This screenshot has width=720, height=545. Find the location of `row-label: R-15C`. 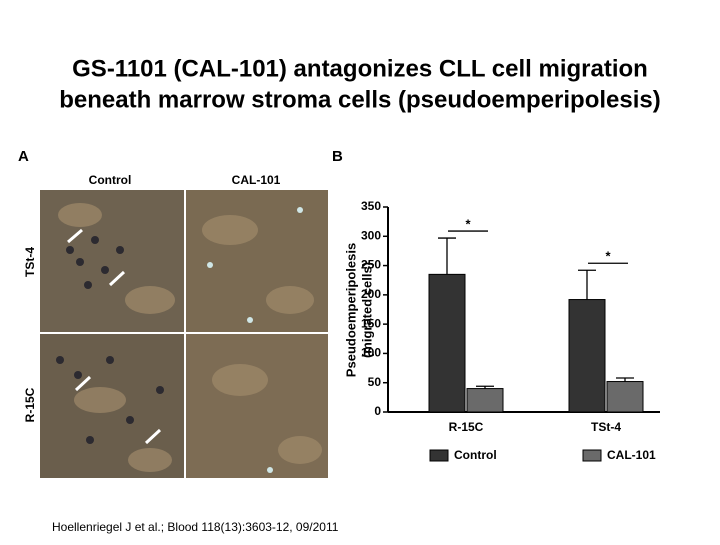

row-label: R-15C is located at coordinates (30, 404).